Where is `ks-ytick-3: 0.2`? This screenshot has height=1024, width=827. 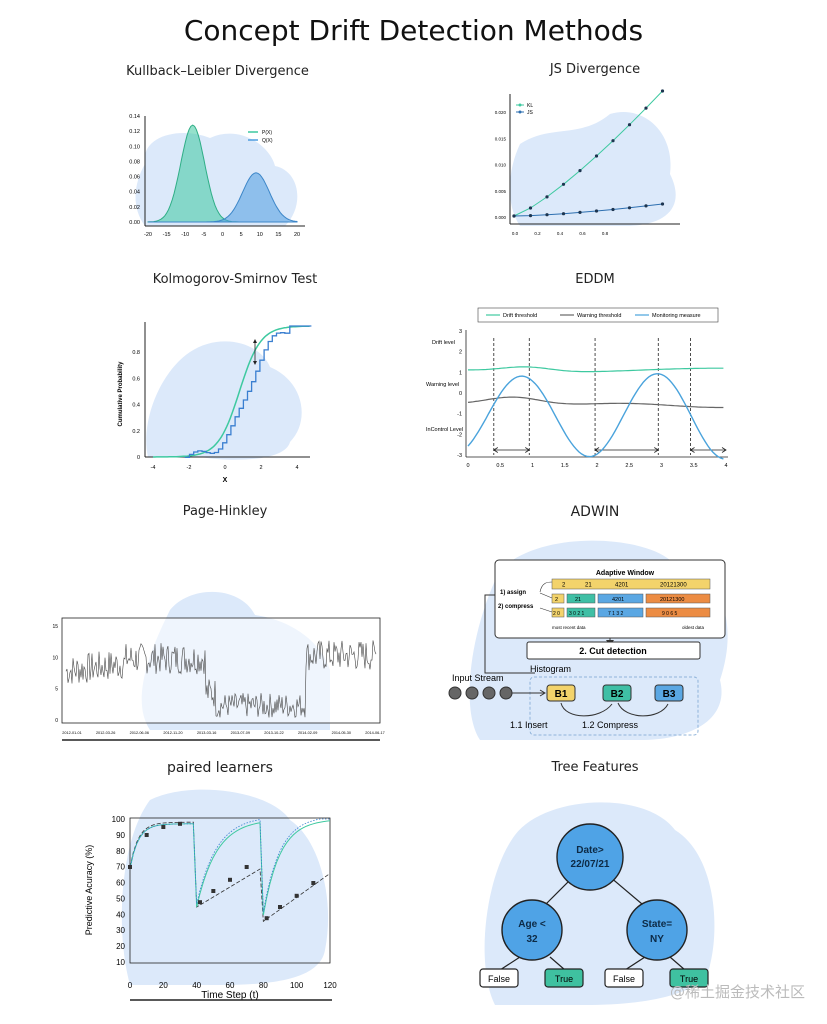
ks-ytick-3: 0.2 is located at coordinates (136, 432).